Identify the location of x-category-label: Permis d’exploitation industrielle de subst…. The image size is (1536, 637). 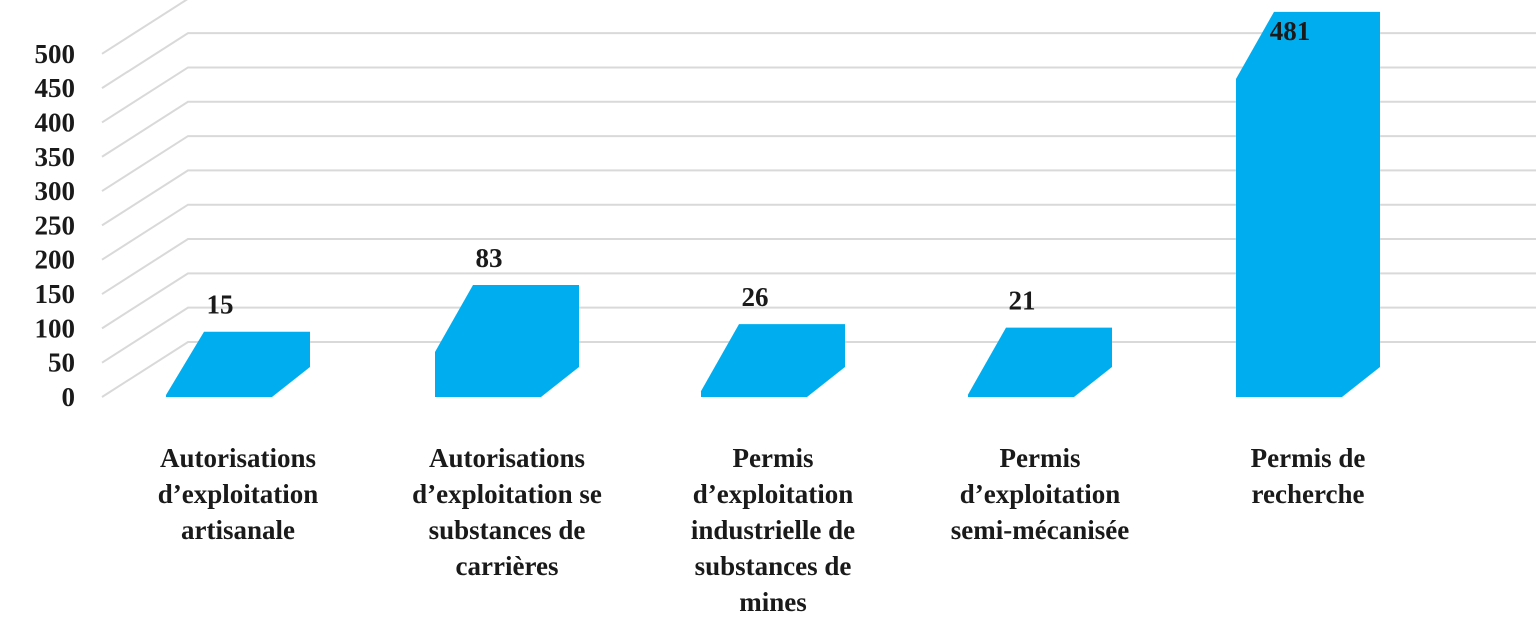
(773, 530).